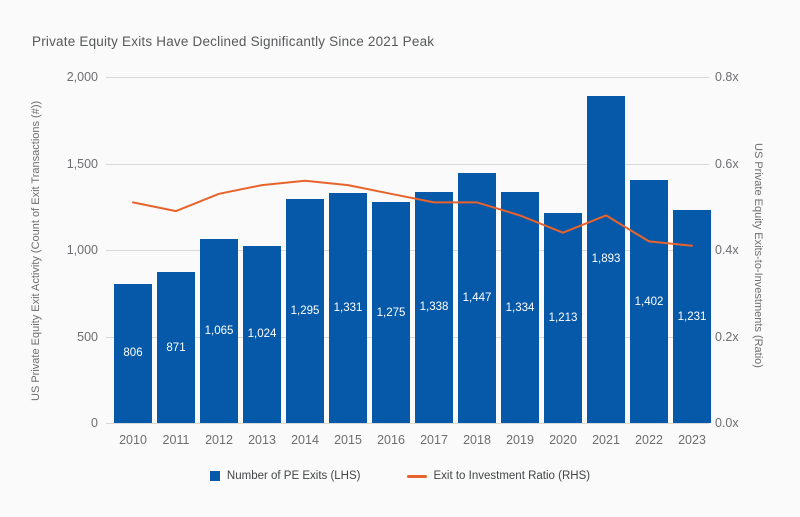 This screenshot has width=800, height=517. Describe the element at coordinates (94, 423) in the screenshot. I see `y-tick-label-left: 0` at that location.